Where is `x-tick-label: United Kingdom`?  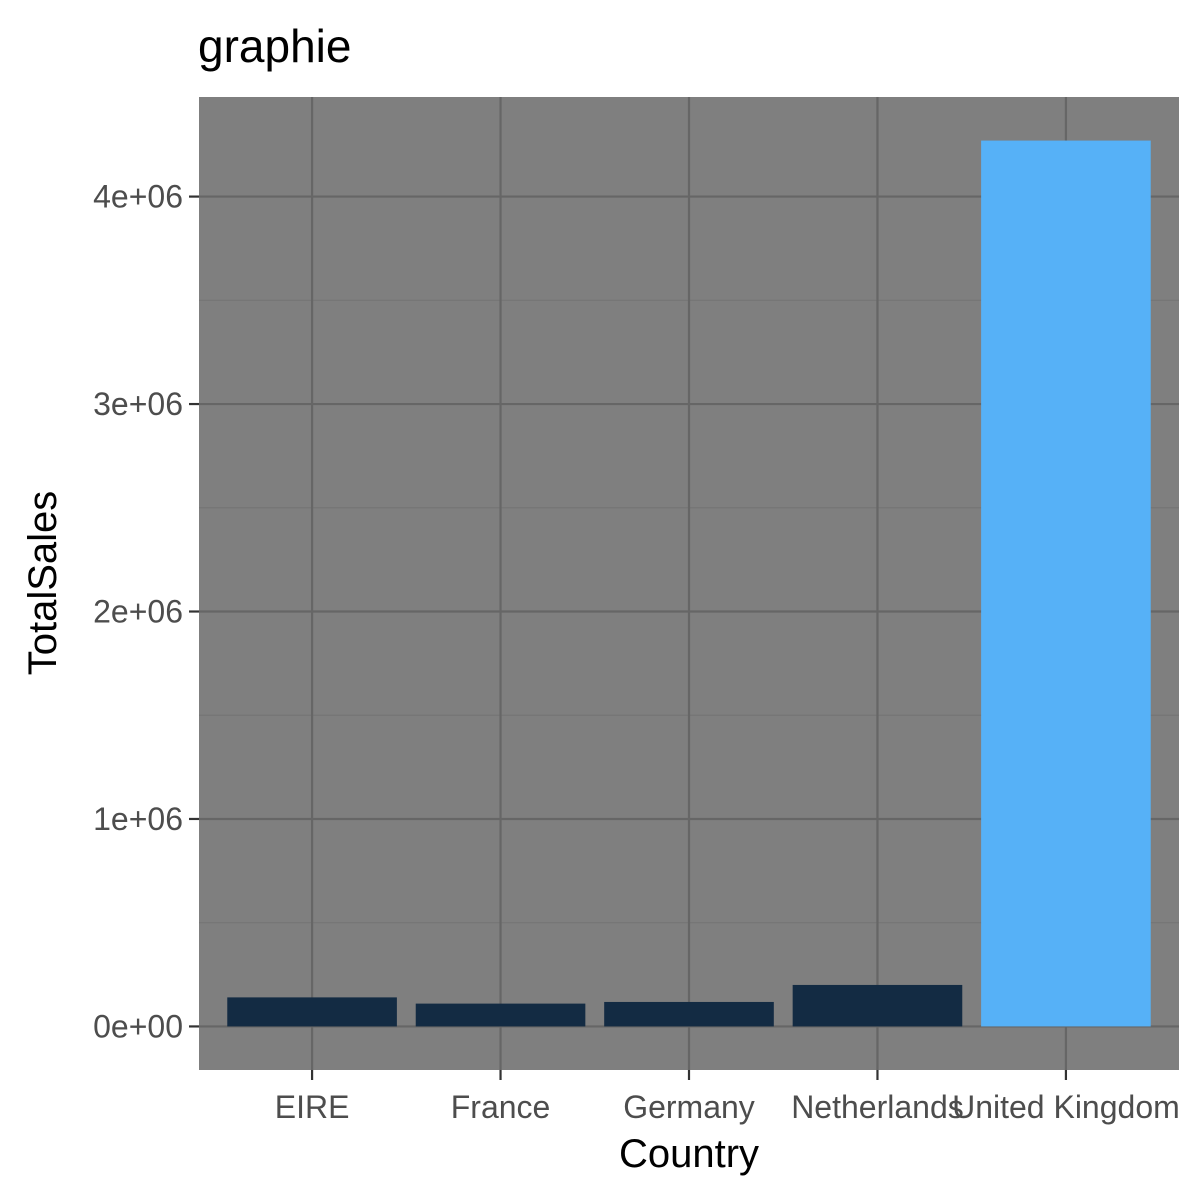
x-tick-label: United Kingdom is located at coordinates (1066, 1107).